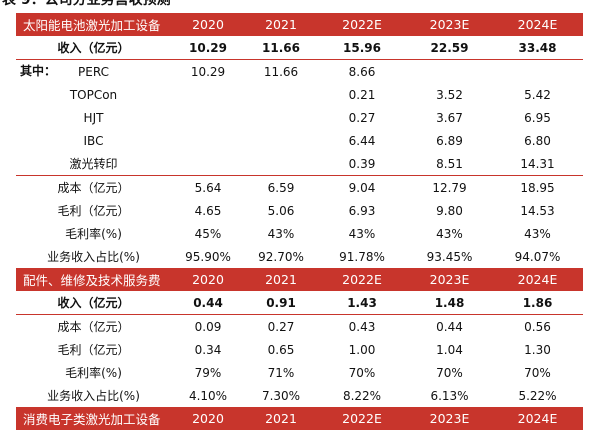 The image size is (603, 430). I want to click on cell: 14.53, so click(537, 210).